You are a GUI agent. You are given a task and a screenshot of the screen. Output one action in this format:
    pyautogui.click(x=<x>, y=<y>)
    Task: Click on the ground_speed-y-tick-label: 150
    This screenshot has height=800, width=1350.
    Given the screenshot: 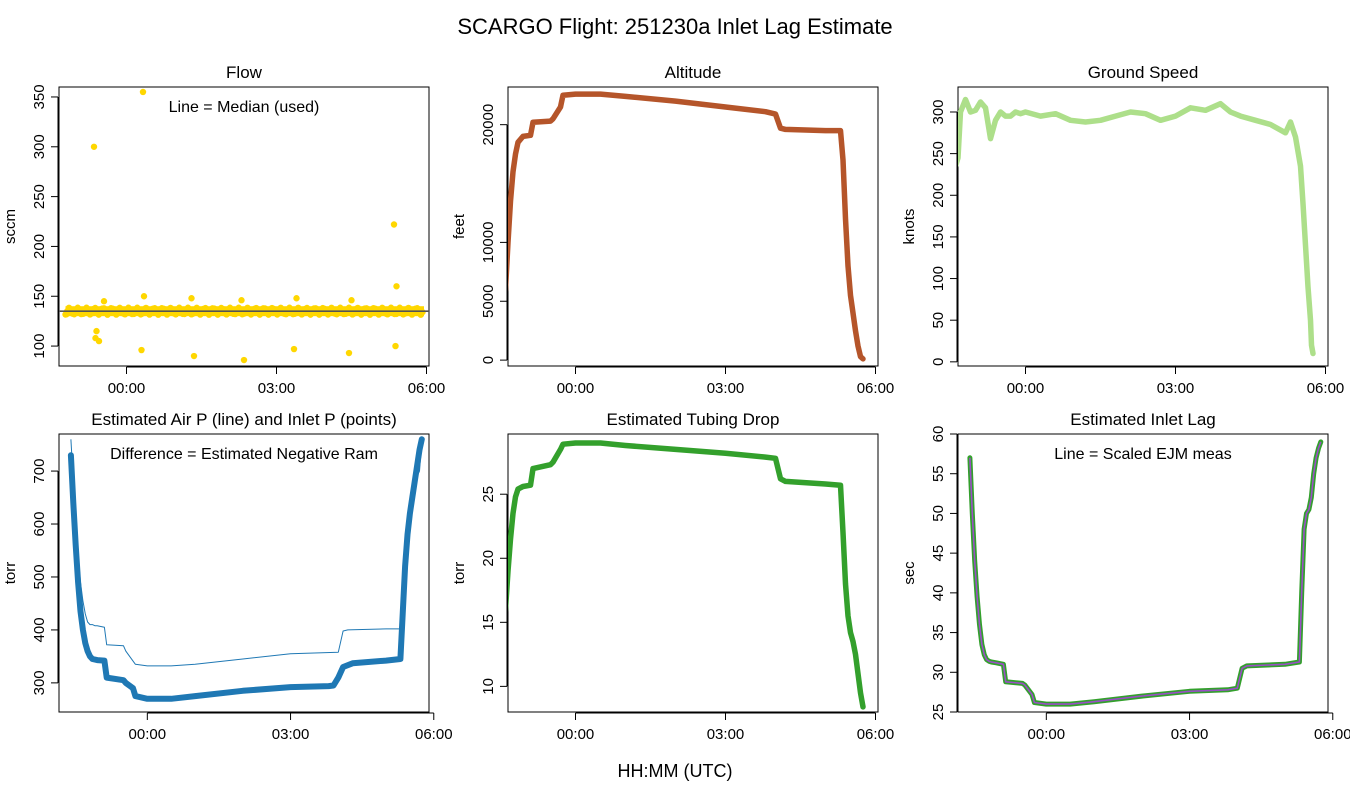 What is the action you would take?
    pyautogui.click(x=938, y=236)
    